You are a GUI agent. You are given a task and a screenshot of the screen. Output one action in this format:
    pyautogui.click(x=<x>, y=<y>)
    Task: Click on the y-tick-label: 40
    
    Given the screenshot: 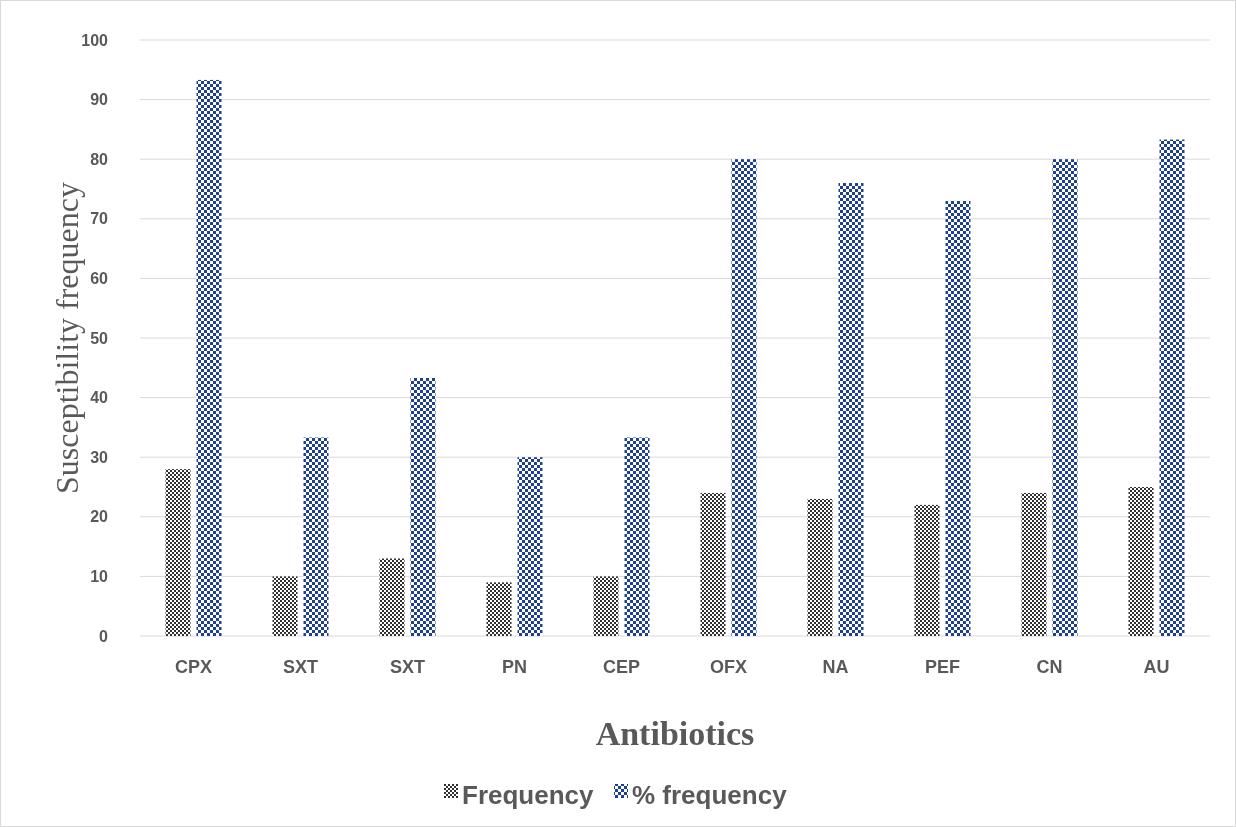 What is the action you would take?
    pyautogui.click(x=99, y=398)
    